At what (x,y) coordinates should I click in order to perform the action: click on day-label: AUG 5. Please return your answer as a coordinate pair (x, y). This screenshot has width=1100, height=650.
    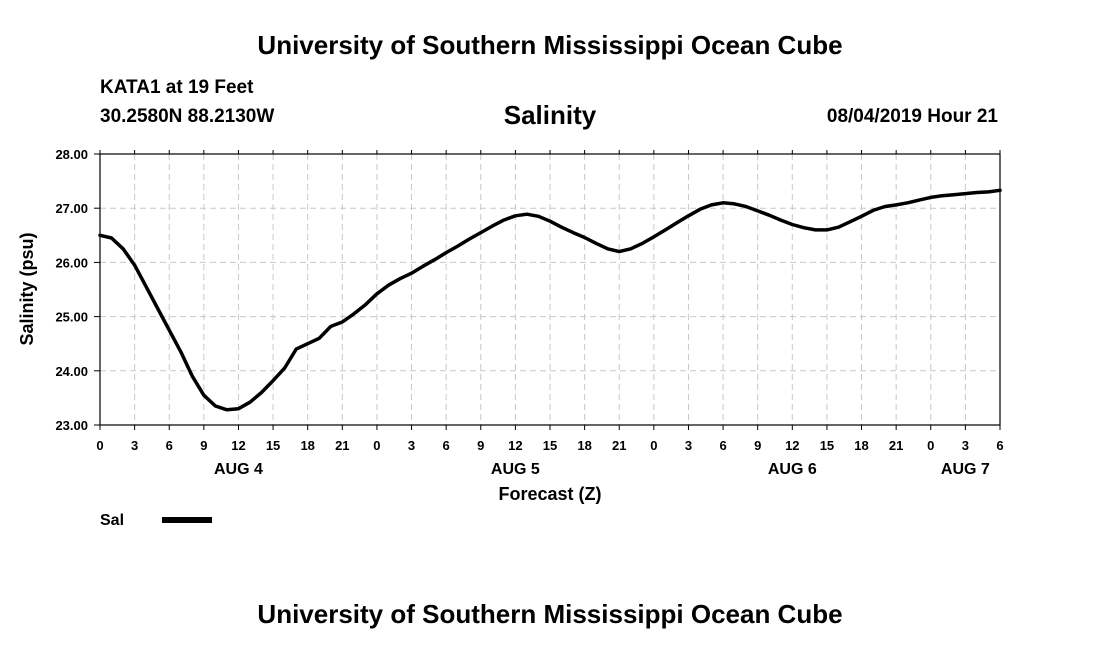
    Looking at the image, I should click on (515, 469).